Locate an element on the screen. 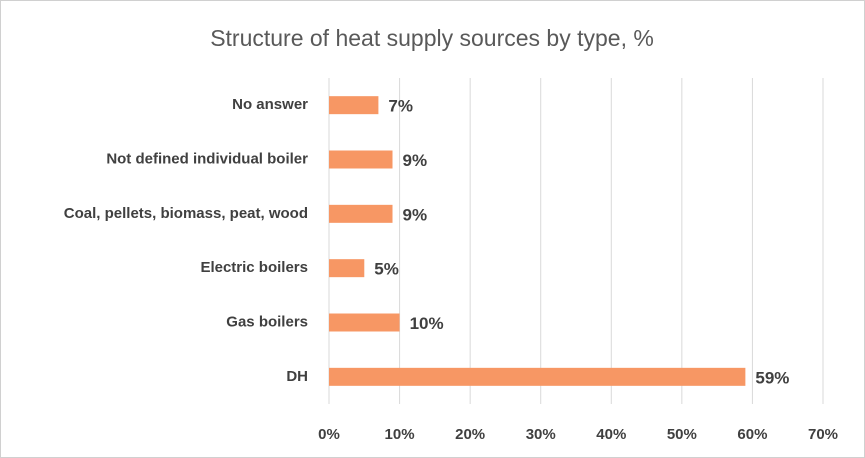 The height and width of the screenshot is (458, 865). x-tick-label: 40% is located at coordinates (611, 434).